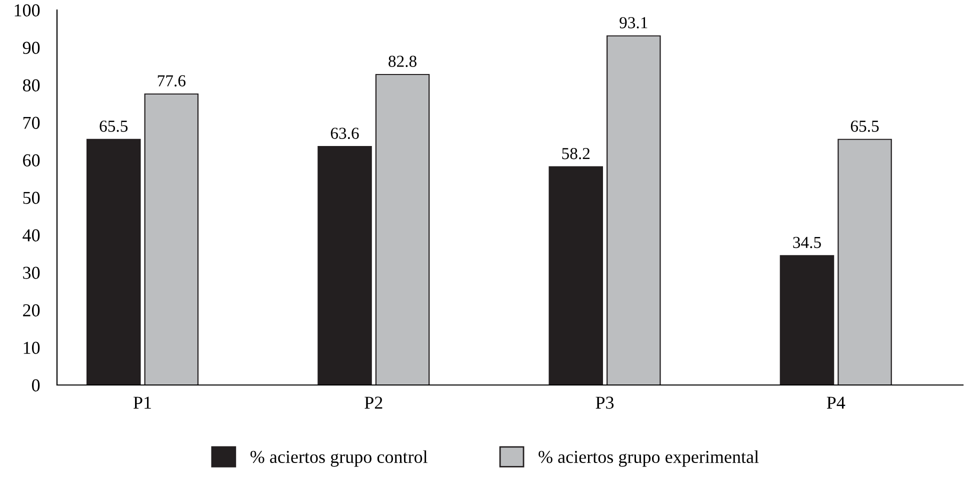 This screenshot has height=483, width=971. I want to click on x-tick-label: P3, so click(605, 402).